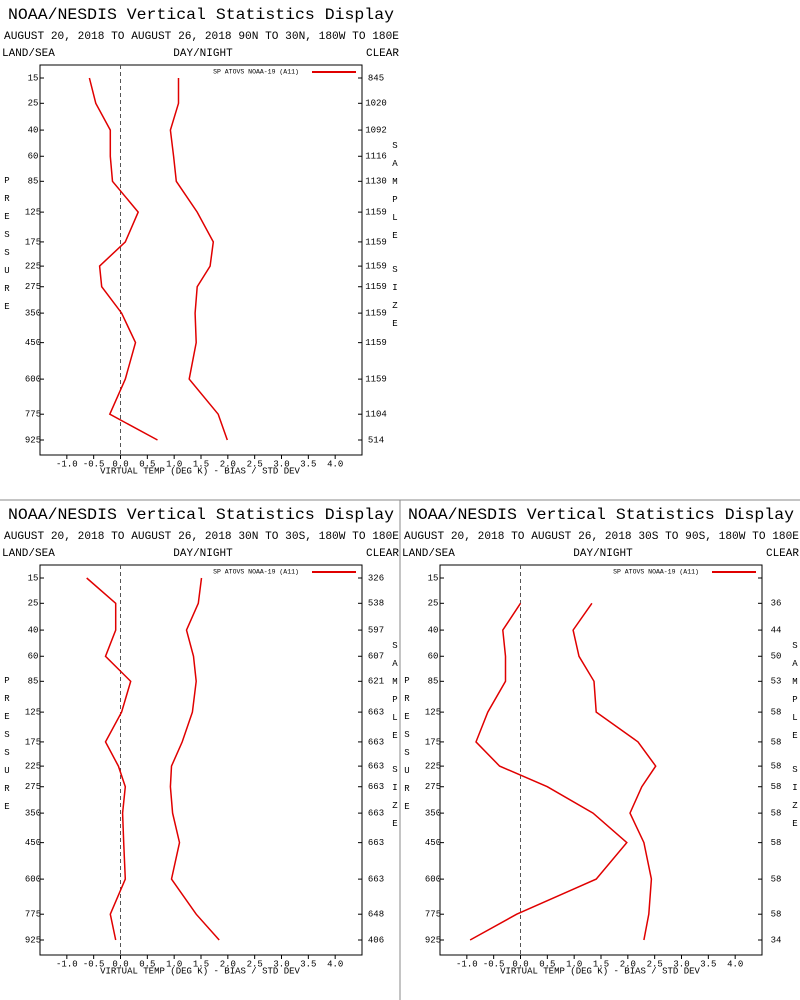 This screenshot has height=1000, width=800. What do you see at coordinates (376, 182) in the screenshot?
I see `sample-size: 1130` at bounding box center [376, 182].